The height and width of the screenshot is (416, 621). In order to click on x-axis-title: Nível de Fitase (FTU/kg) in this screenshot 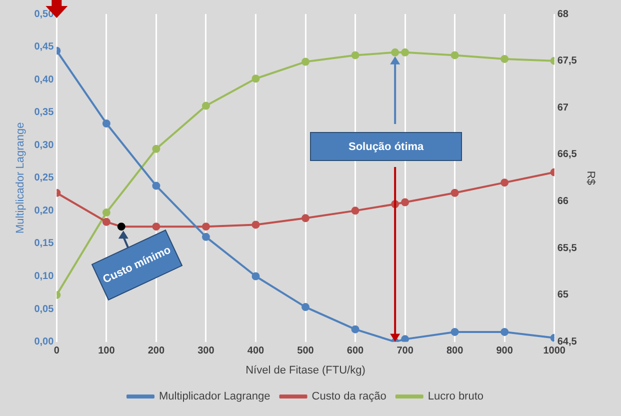, I will do `click(306, 370)`.